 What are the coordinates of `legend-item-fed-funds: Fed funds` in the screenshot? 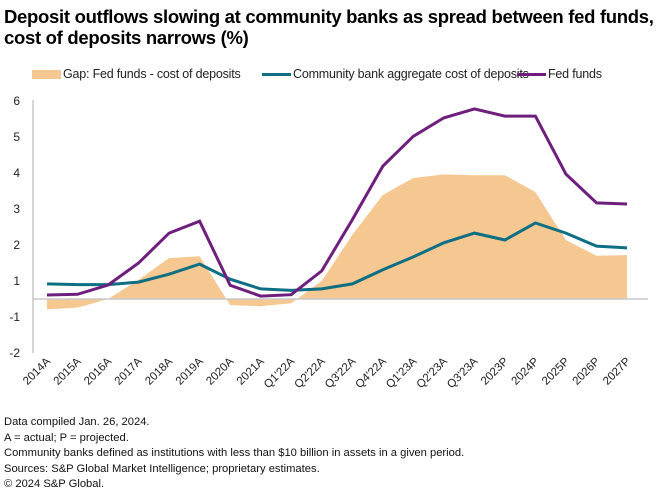 It's located at (559, 74).